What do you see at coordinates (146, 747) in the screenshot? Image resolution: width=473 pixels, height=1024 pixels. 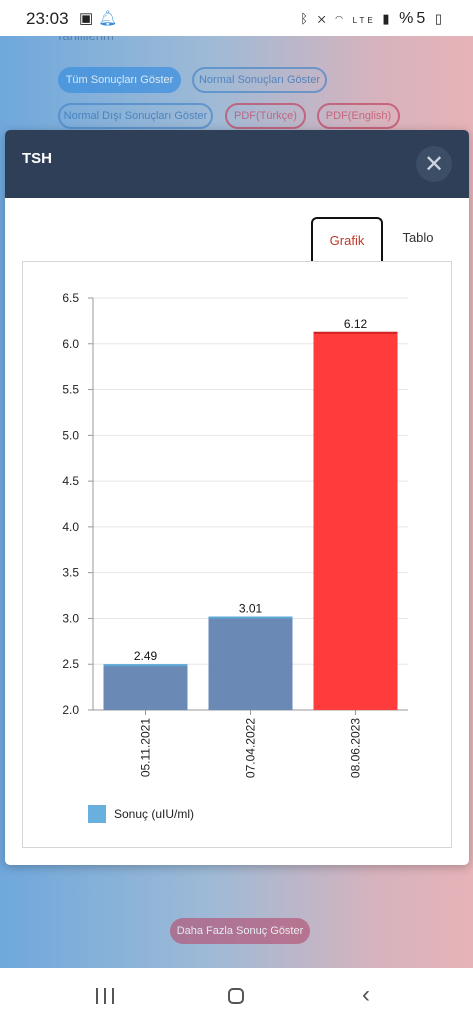 I see `x-tick-label: 05.11.2021` at bounding box center [146, 747].